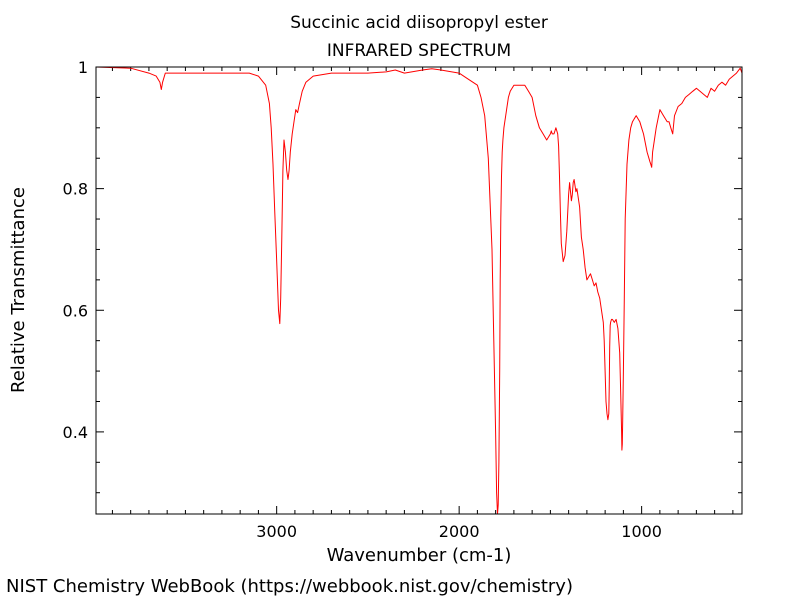 The image size is (800, 600). I want to click on y-tick-label: 0.6, so click(75, 310).